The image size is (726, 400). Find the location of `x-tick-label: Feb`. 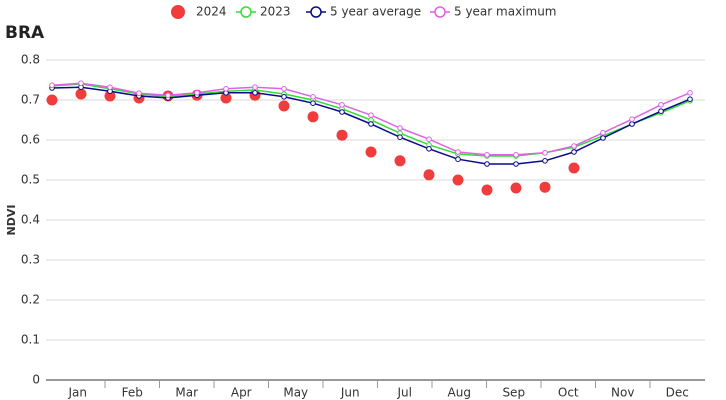

x-tick-label: Feb is located at coordinates (132, 393).